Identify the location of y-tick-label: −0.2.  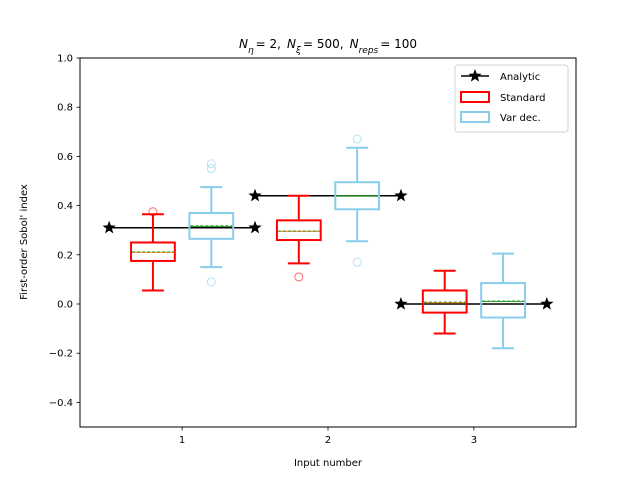
(61, 354).